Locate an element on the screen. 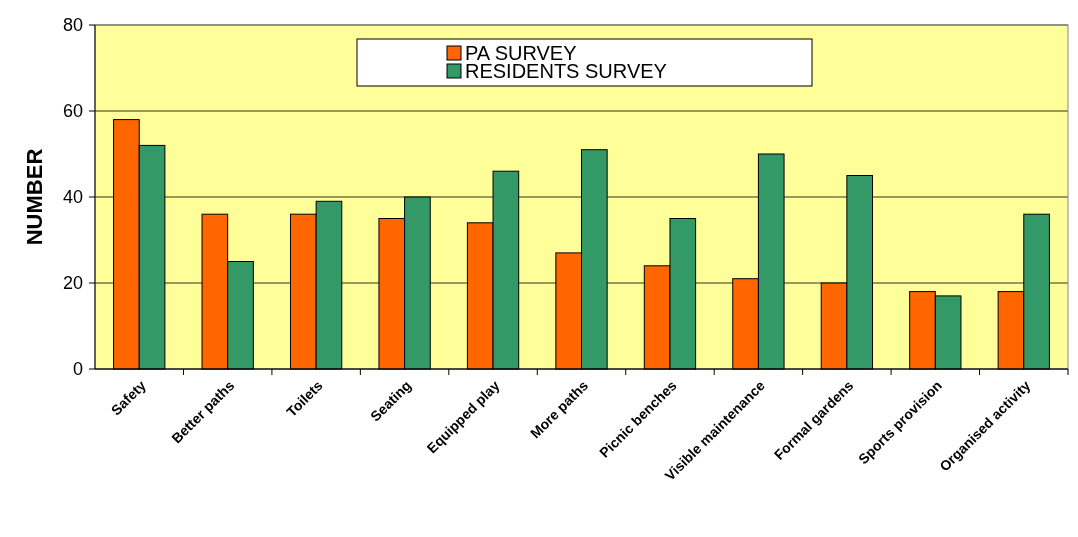  y-axis-title: NUMBER is located at coordinates (34, 197).